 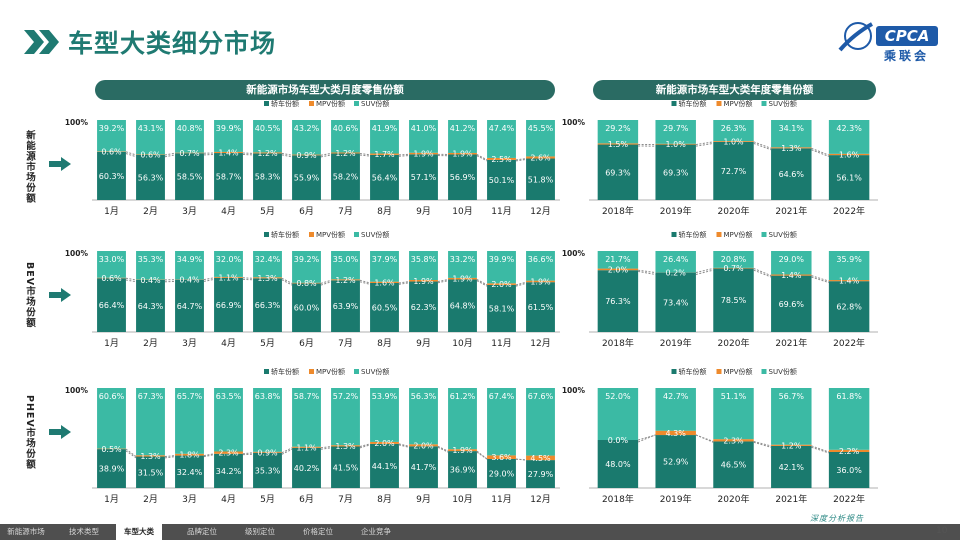 What do you see at coordinates (618, 269) in the screenshot?
I see `data-label-mpv: 2.0%` at bounding box center [618, 269].